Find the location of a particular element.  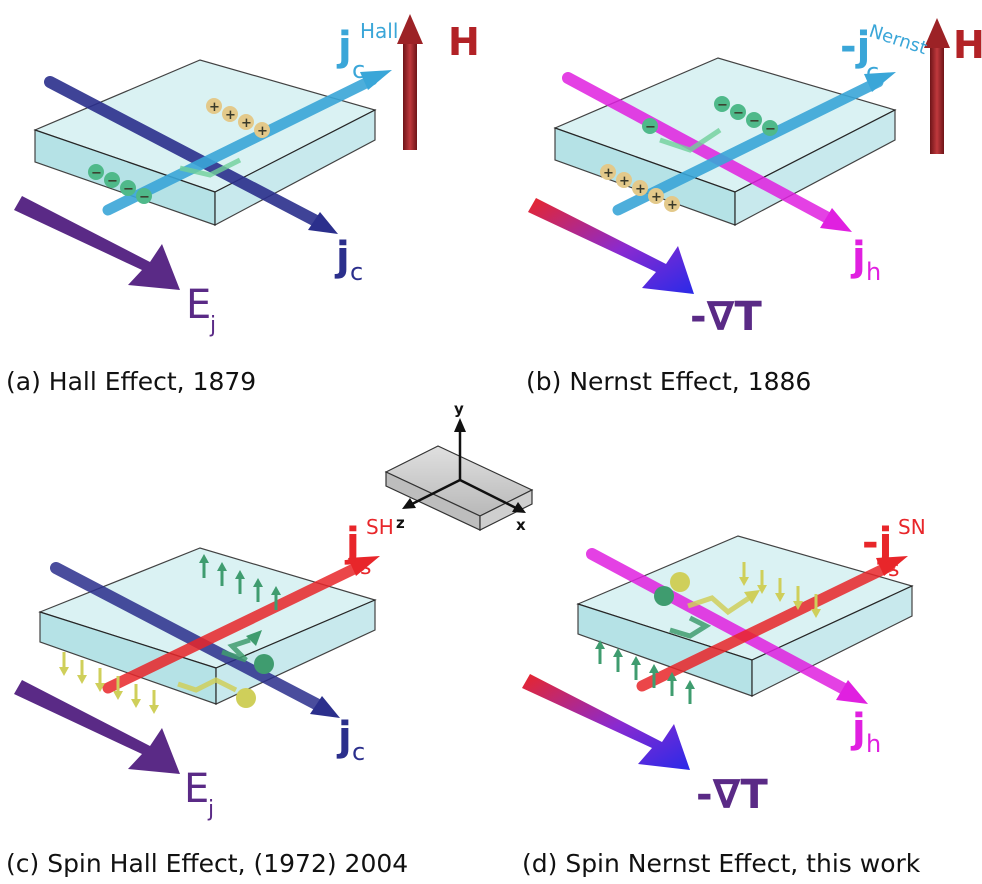

svg-text: SN is located at coordinates (912, 527).